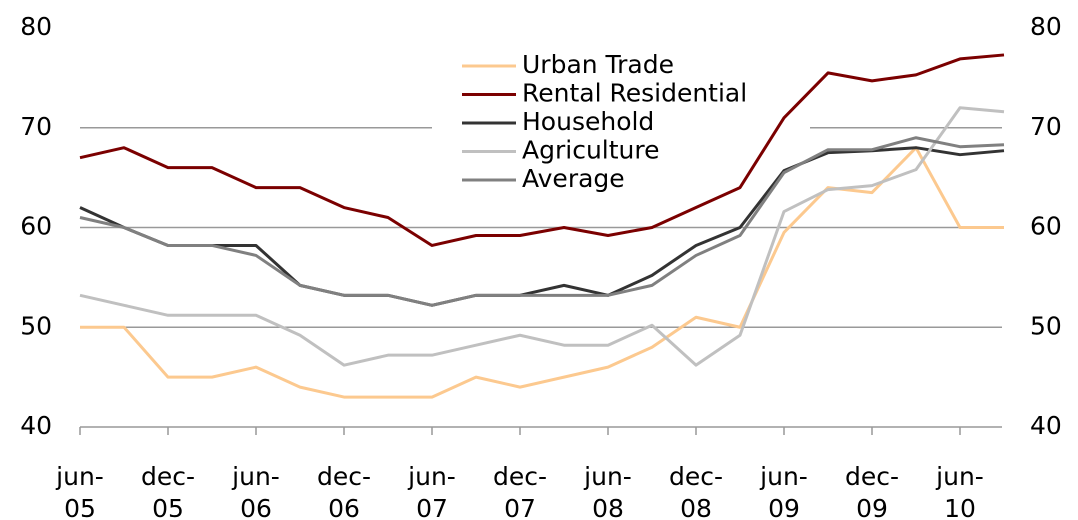 This screenshot has height=520, width=1078. Describe the element at coordinates (588, 121) in the screenshot. I see `legend-label: Household` at that location.